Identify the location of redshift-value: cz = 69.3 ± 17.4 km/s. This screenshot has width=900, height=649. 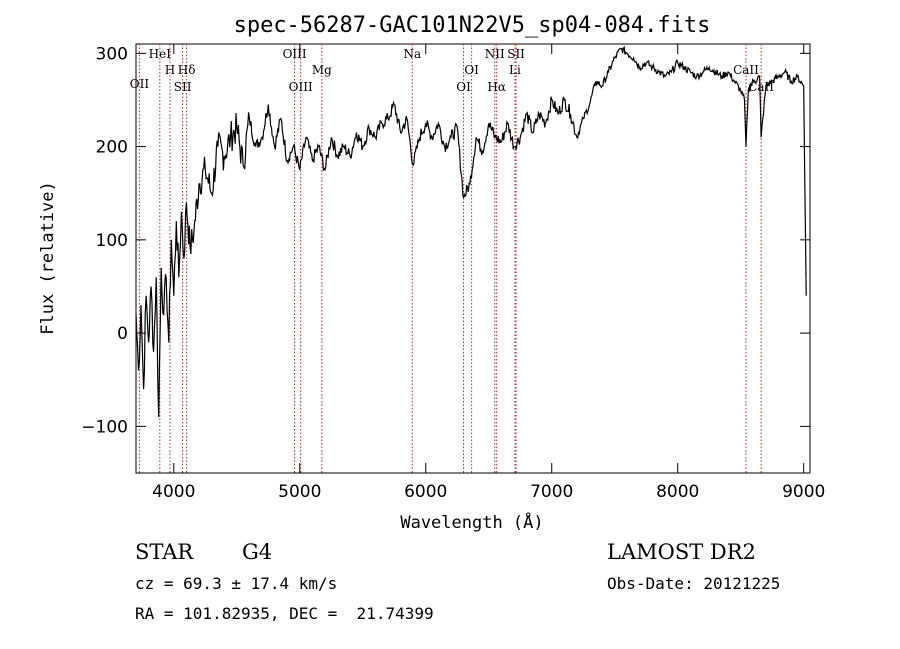
(236, 583).